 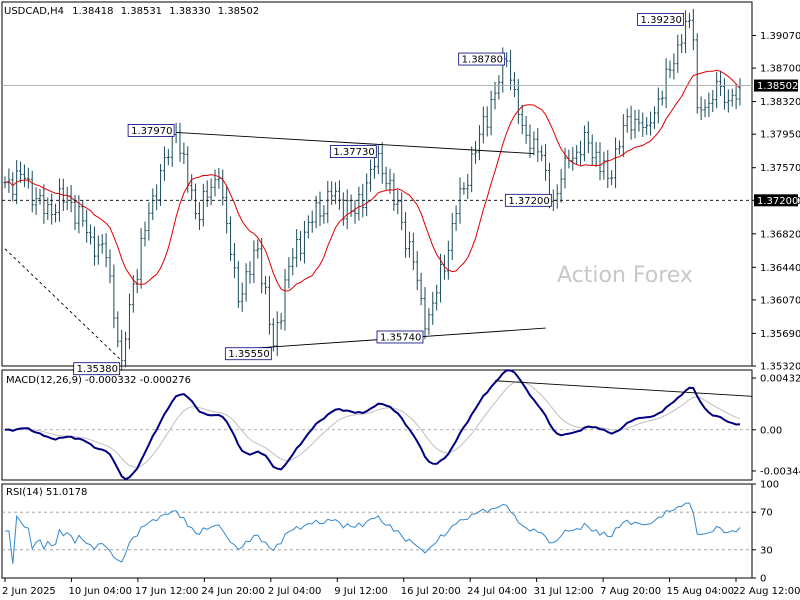 I want to click on price-annotation: 1.35380, so click(x=97, y=369).